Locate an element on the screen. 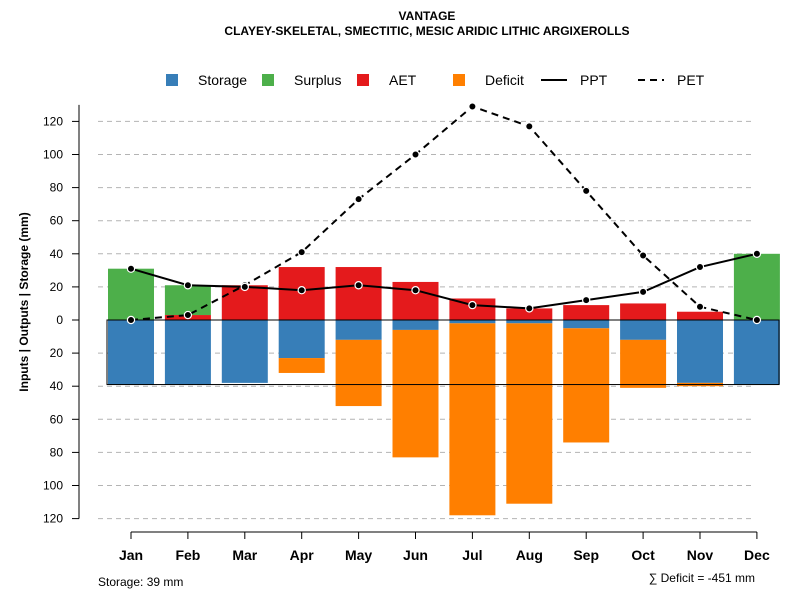  deficit-footnote: ∑ Deficit = -451 mm is located at coordinates (702, 578).